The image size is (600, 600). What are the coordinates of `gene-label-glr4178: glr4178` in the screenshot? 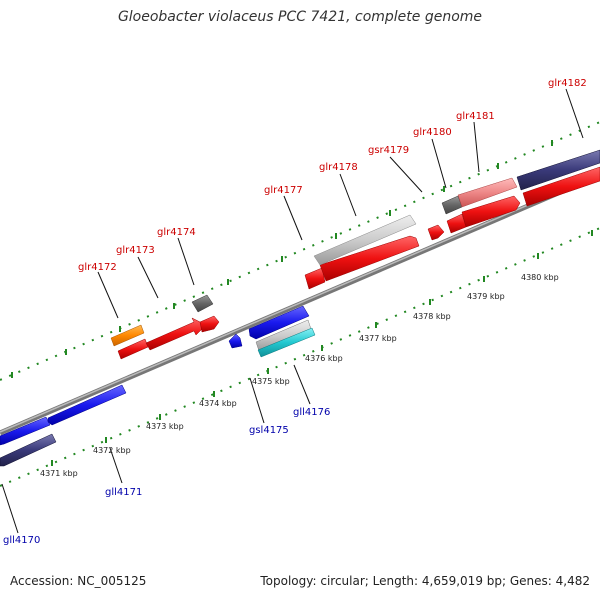 It's located at (338, 167).